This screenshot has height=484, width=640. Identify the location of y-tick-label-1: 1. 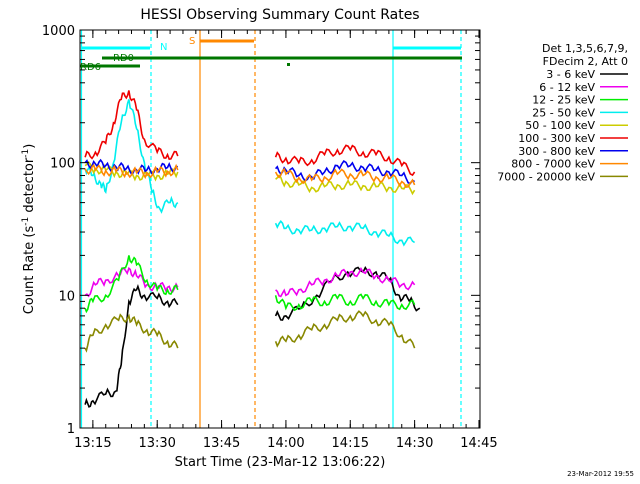
(71, 429).